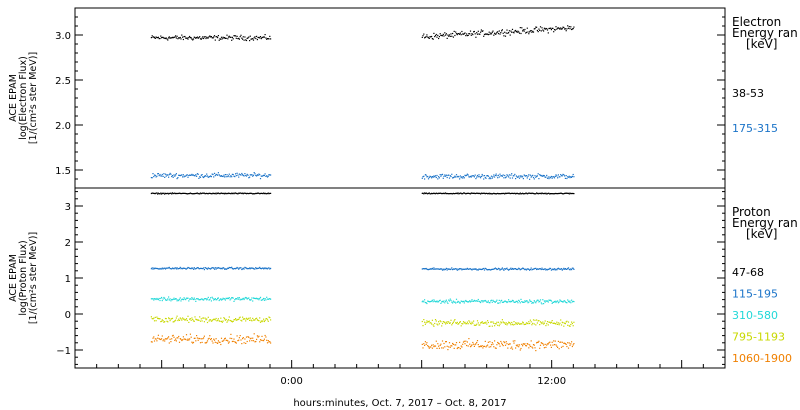 The image size is (800, 410). What do you see at coordinates (23, 98) in the screenshot?
I see `electron-y-axis-label: log(Electron Flux)` at bounding box center [23, 98].